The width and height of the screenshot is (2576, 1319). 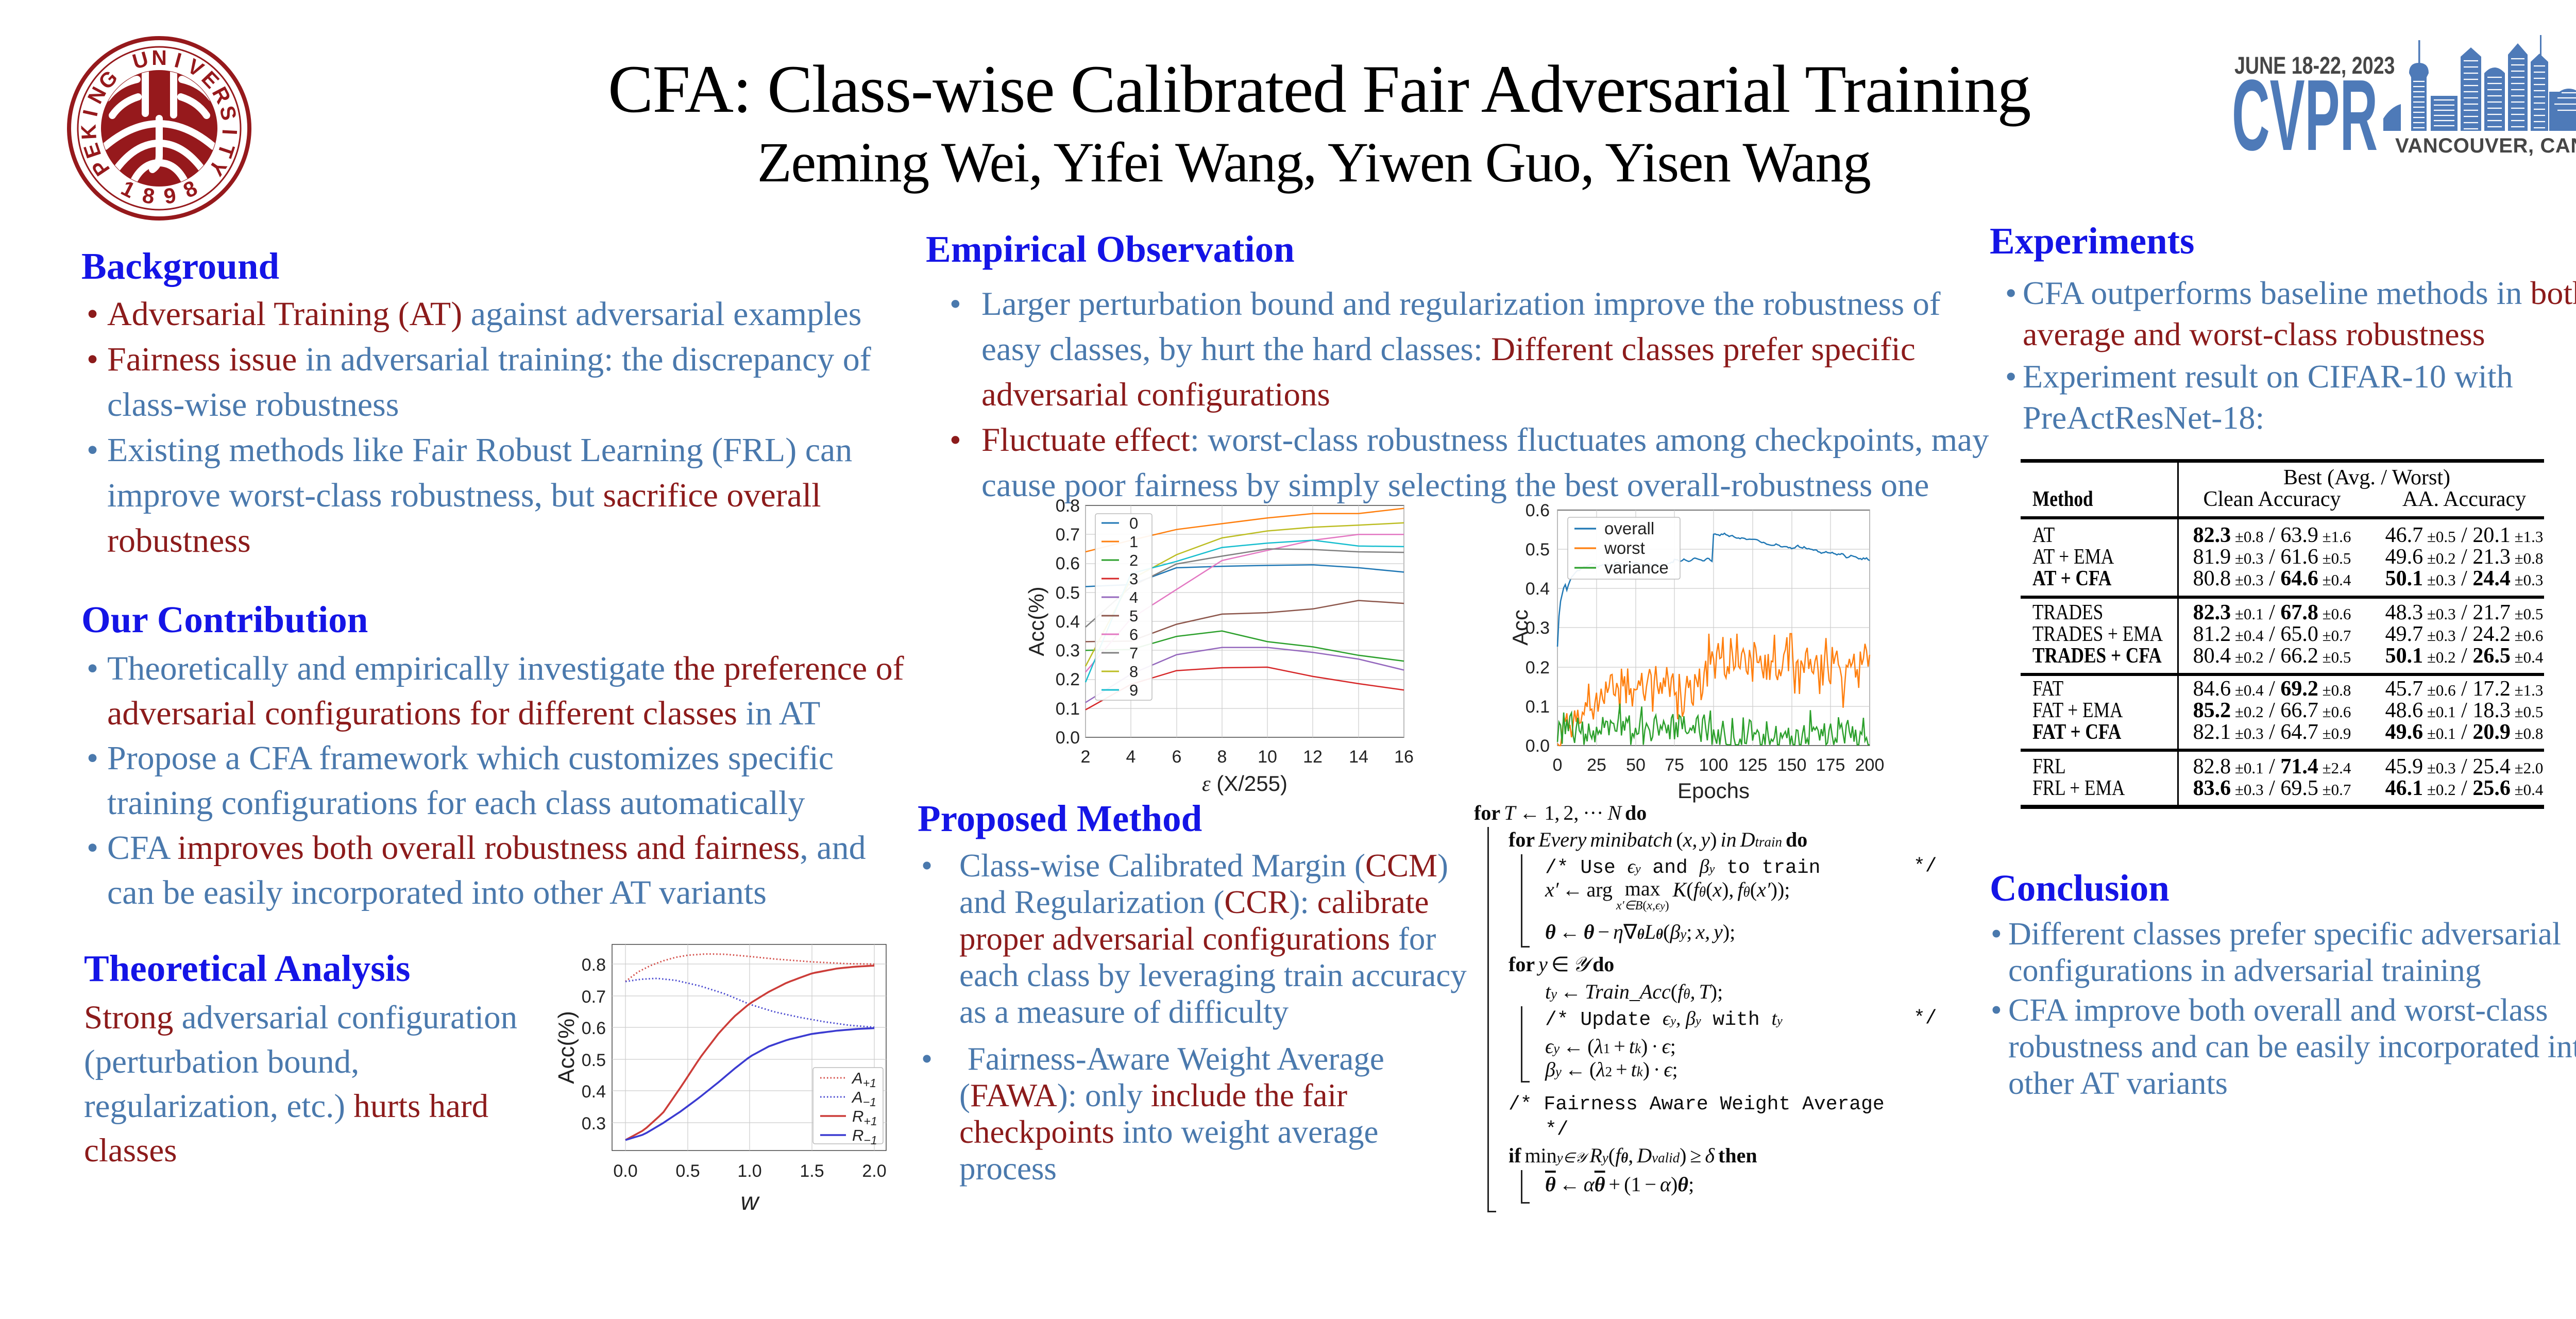 I want to click on svg-text: 10, so click(x=1267, y=757).